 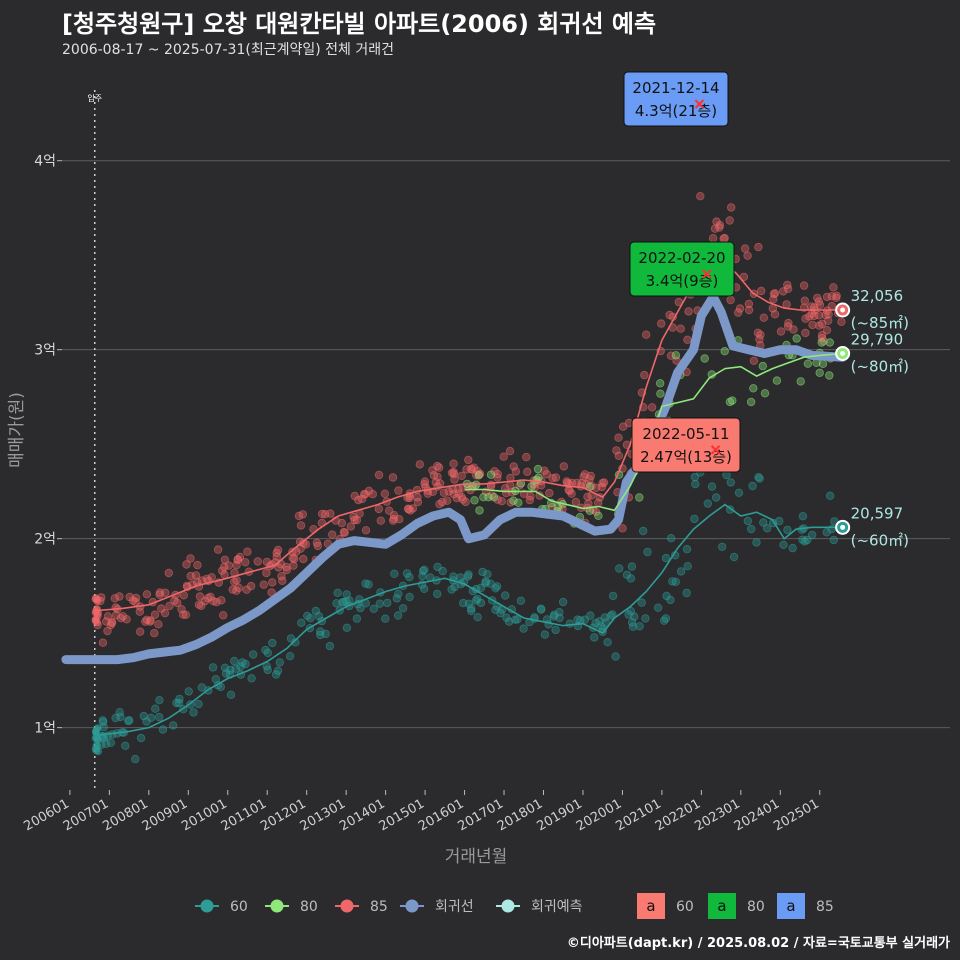 I want to click on legend-label-text: 85, so click(x=825, y=907).